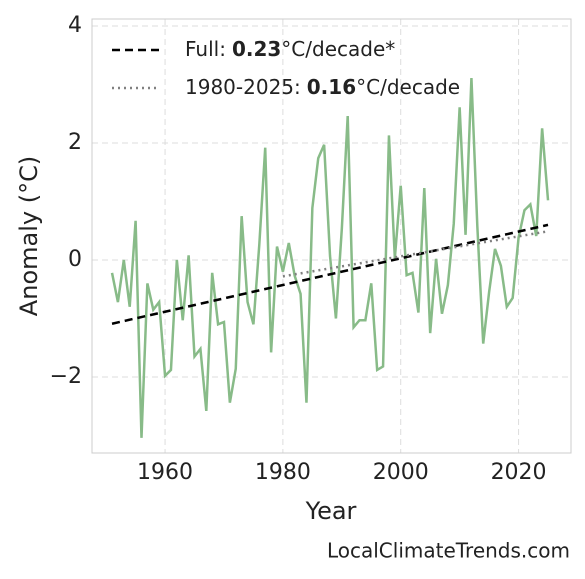 This screenshot has height=579, width=585. What do you see at coordinates (338, 49) in the screenshot?
I see `legend-text-part: °C/decade*` at bounding box center [338, 49].